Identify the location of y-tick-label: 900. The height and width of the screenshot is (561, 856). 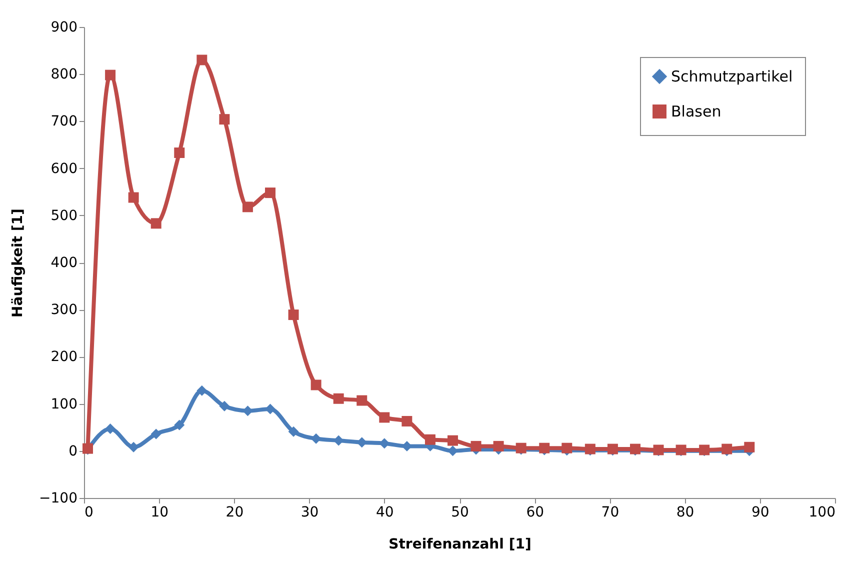
(64, 28).